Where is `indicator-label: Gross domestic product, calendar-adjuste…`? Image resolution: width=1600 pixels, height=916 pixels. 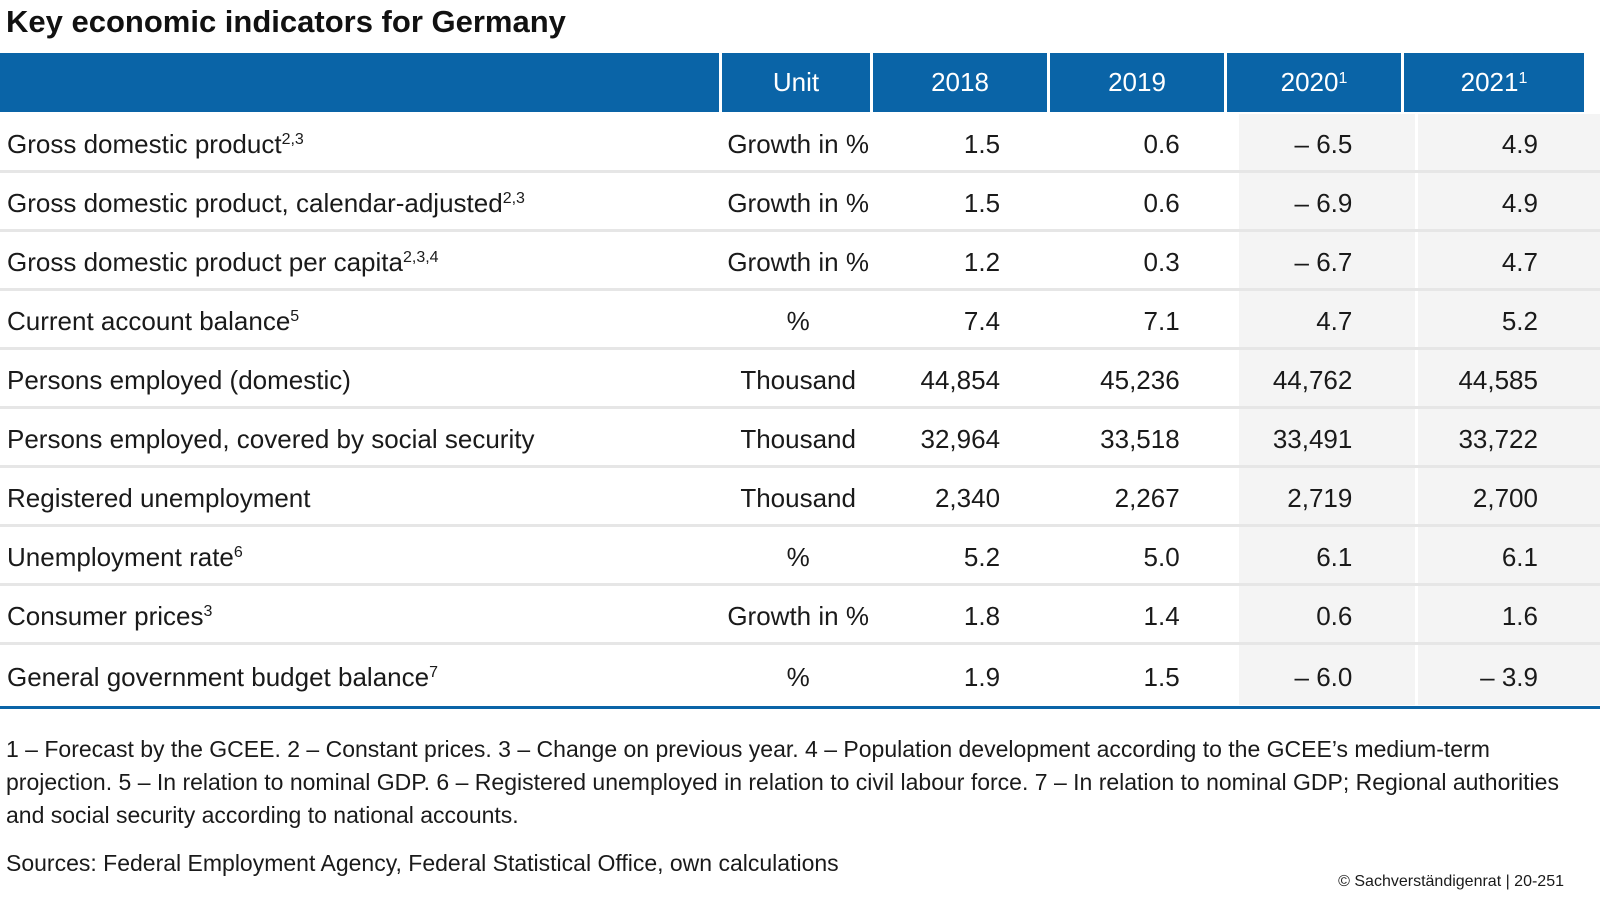
indicator-label: Gross domestic product, calendar-adjuste… is located at coordinates (266, 202).